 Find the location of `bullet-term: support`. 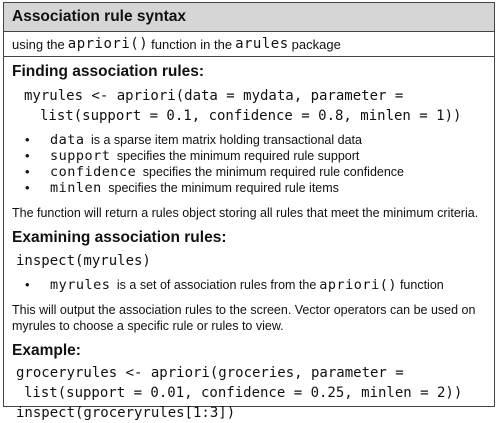

bullet-term: support is located at coordinates (80, 156).